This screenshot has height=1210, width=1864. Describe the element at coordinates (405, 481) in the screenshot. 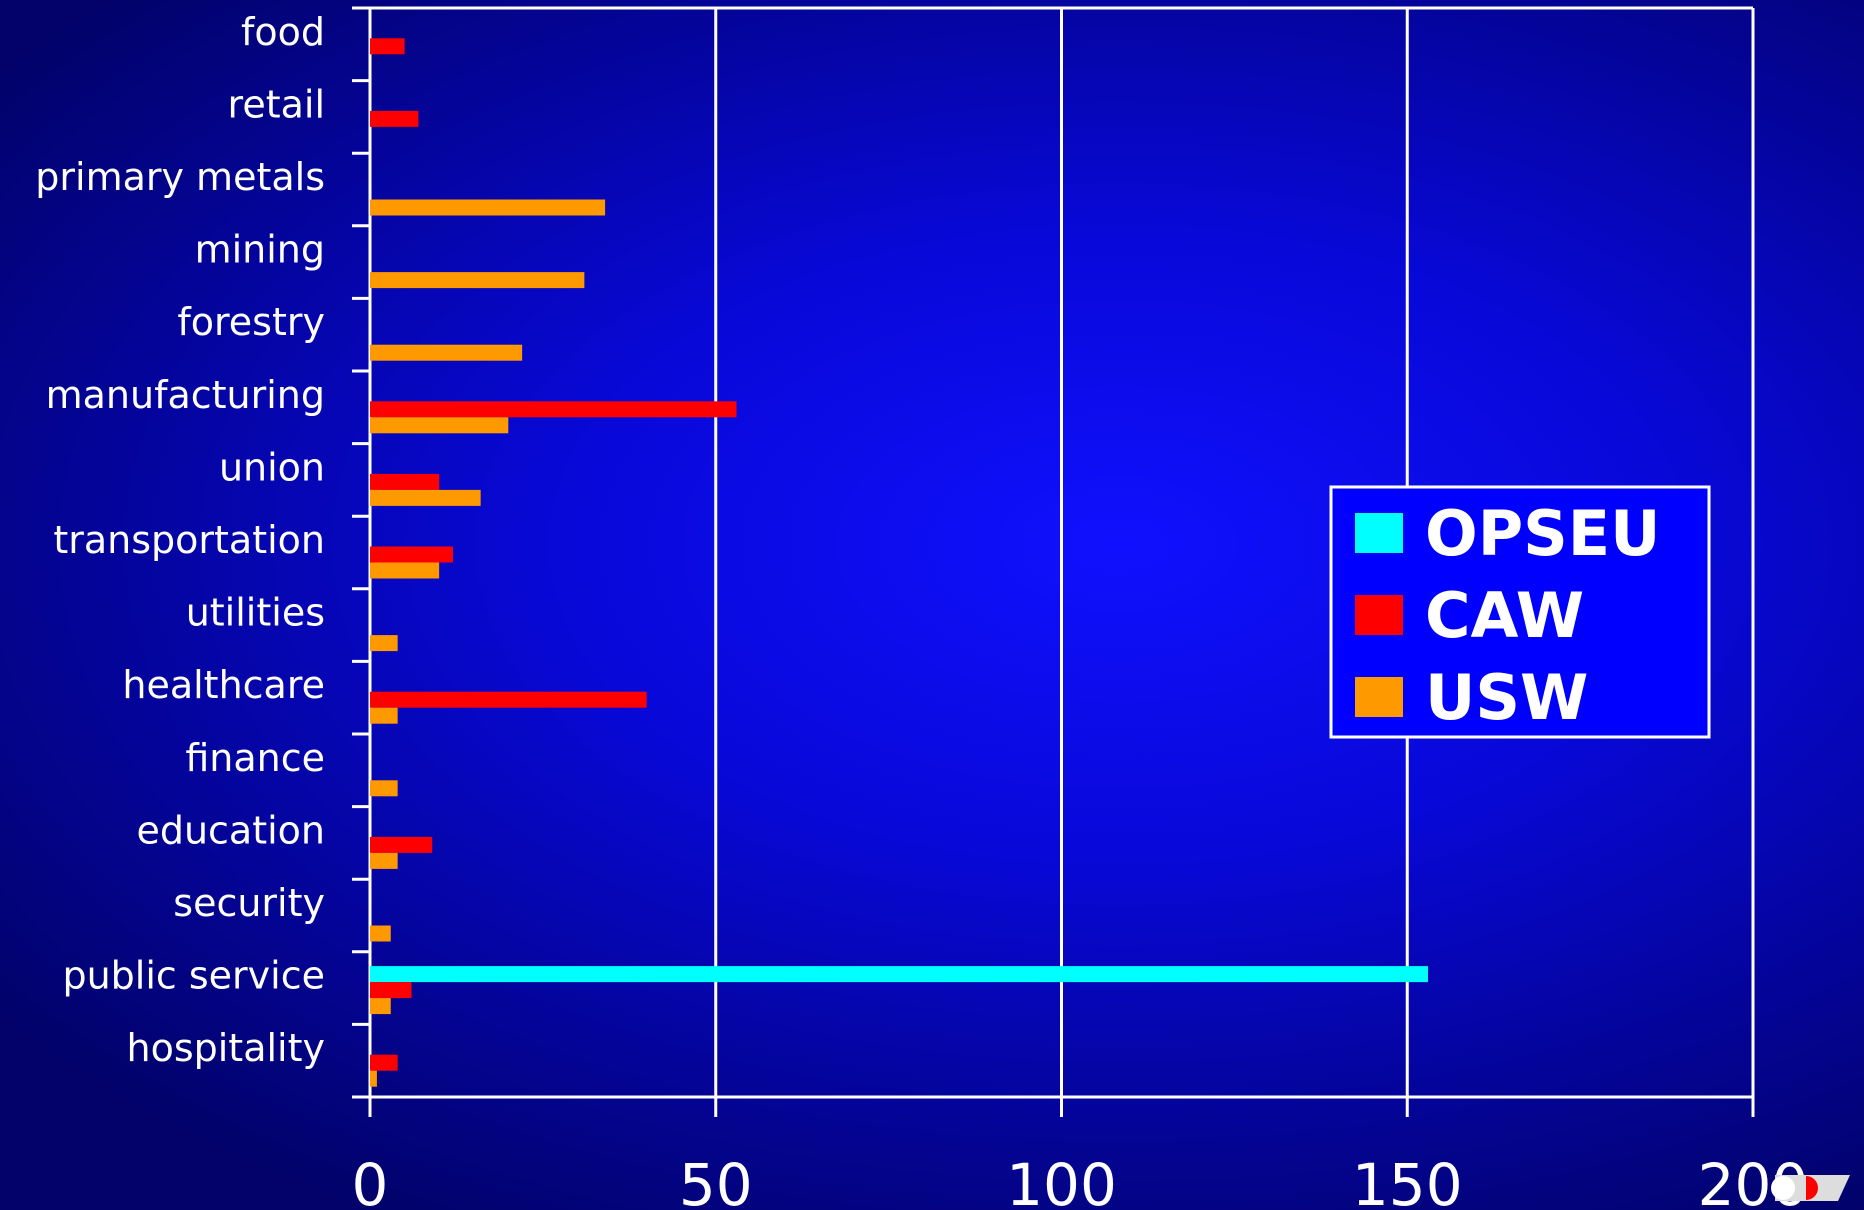

I see `bar-caw-union` at that location.